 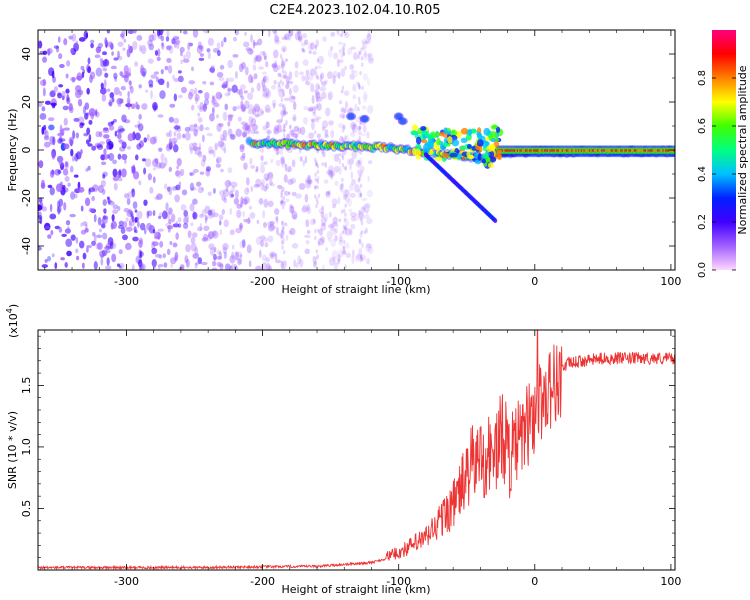 What do you see at coordinates (702, 270) in the screenshot?
I see `colorbar-tick-label: 0.0` at bounding box center [702, 270].